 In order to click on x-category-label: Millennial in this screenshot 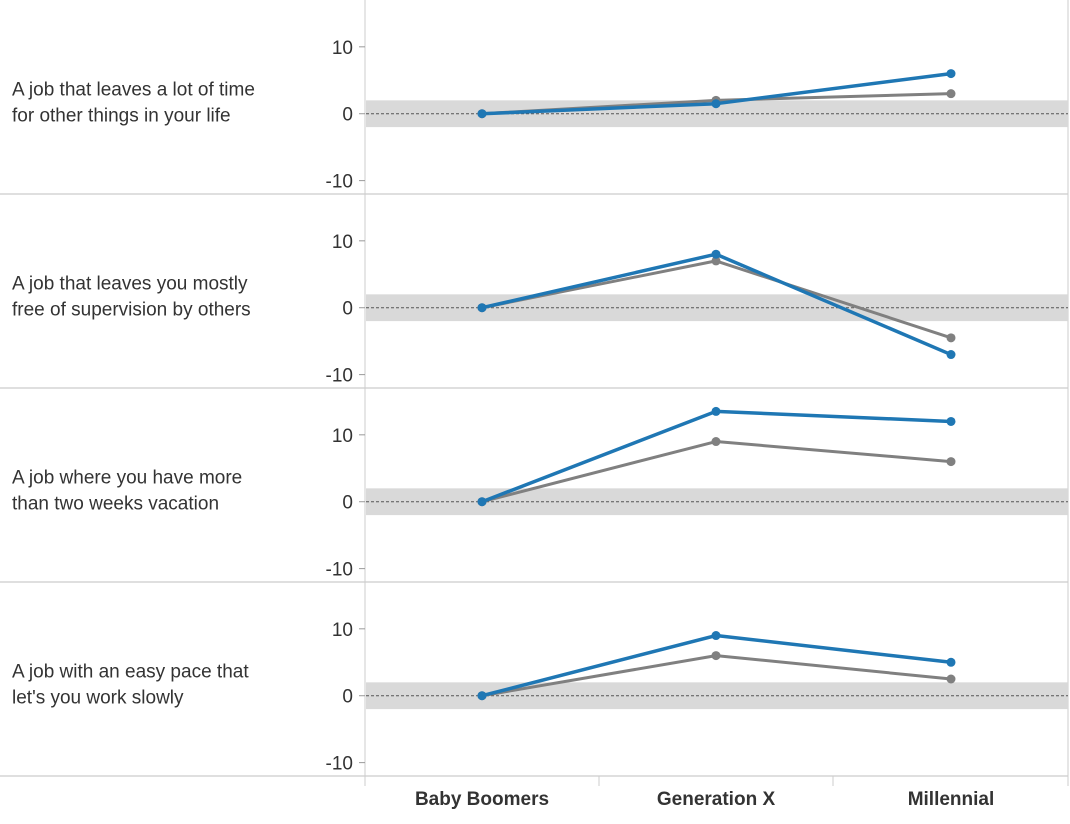, I will do `click(951, 799)`.